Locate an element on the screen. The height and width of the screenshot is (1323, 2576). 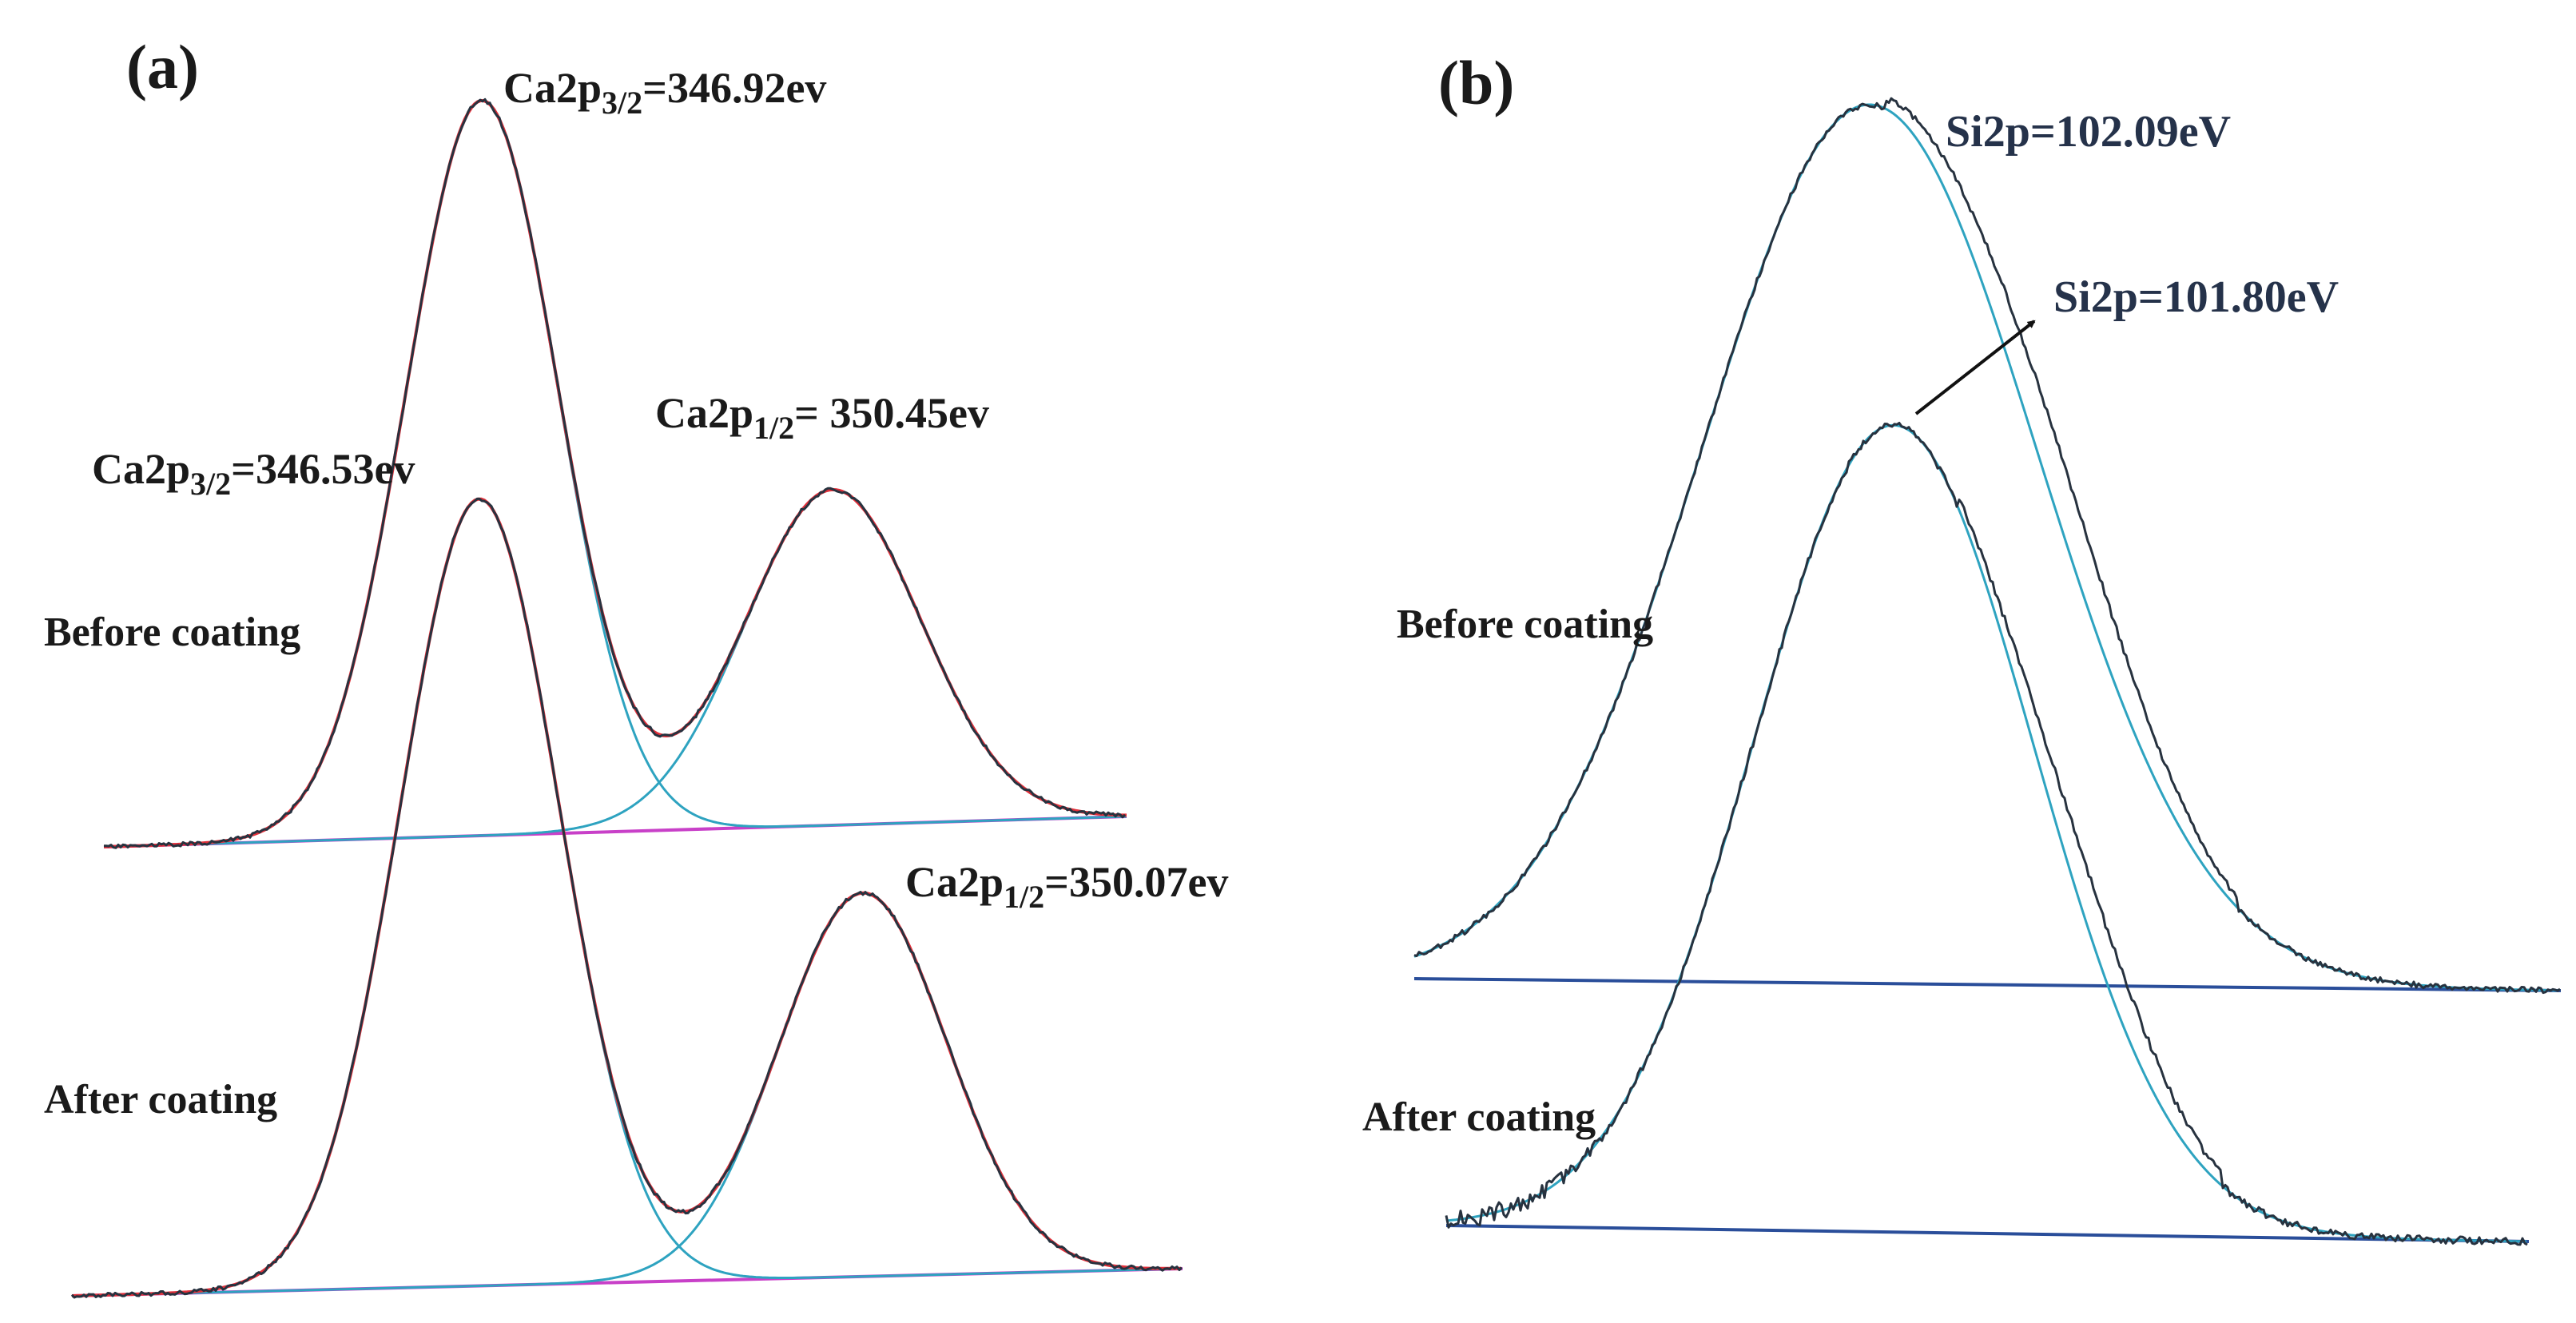
b-before-baseline is located at coordinates (1987, 985).